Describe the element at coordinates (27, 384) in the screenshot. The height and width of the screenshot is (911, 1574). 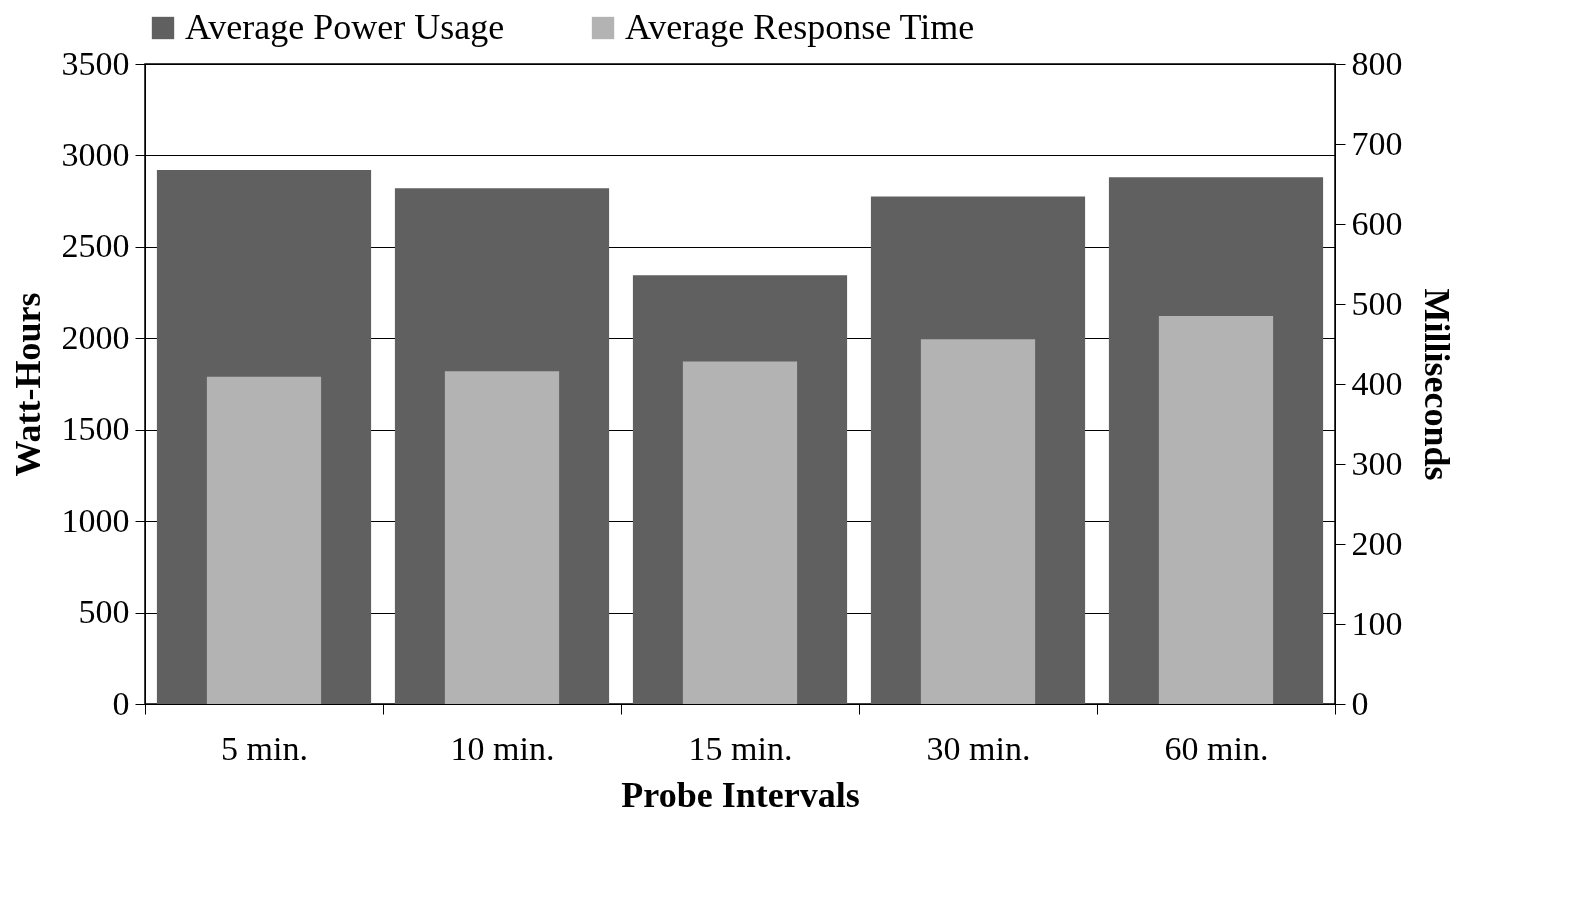
I see `y-axis-title: Watt-Hours` at that location.